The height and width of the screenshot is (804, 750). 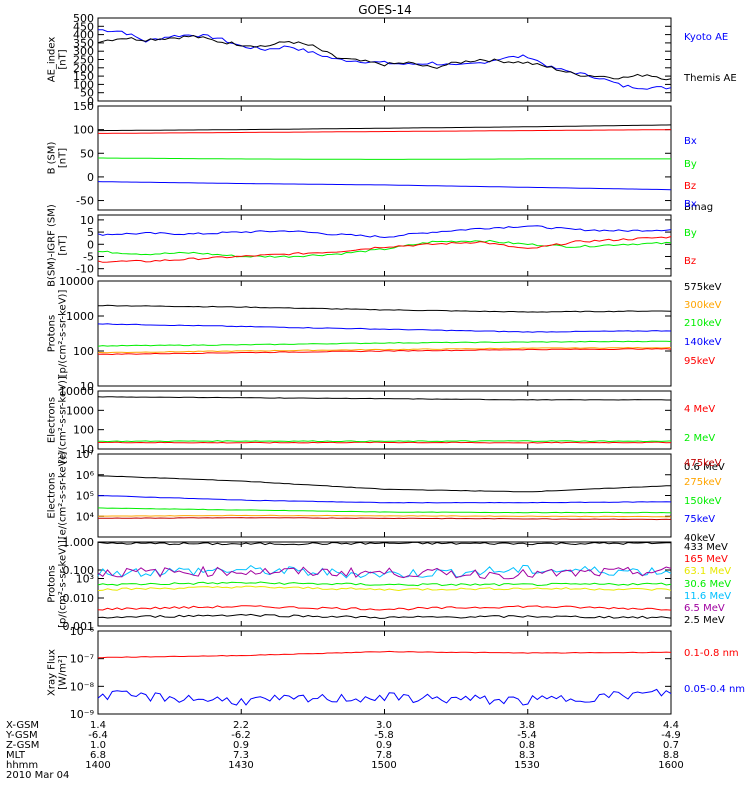 I want to click on y-tick-label: 400, so click(x=83, y=35).